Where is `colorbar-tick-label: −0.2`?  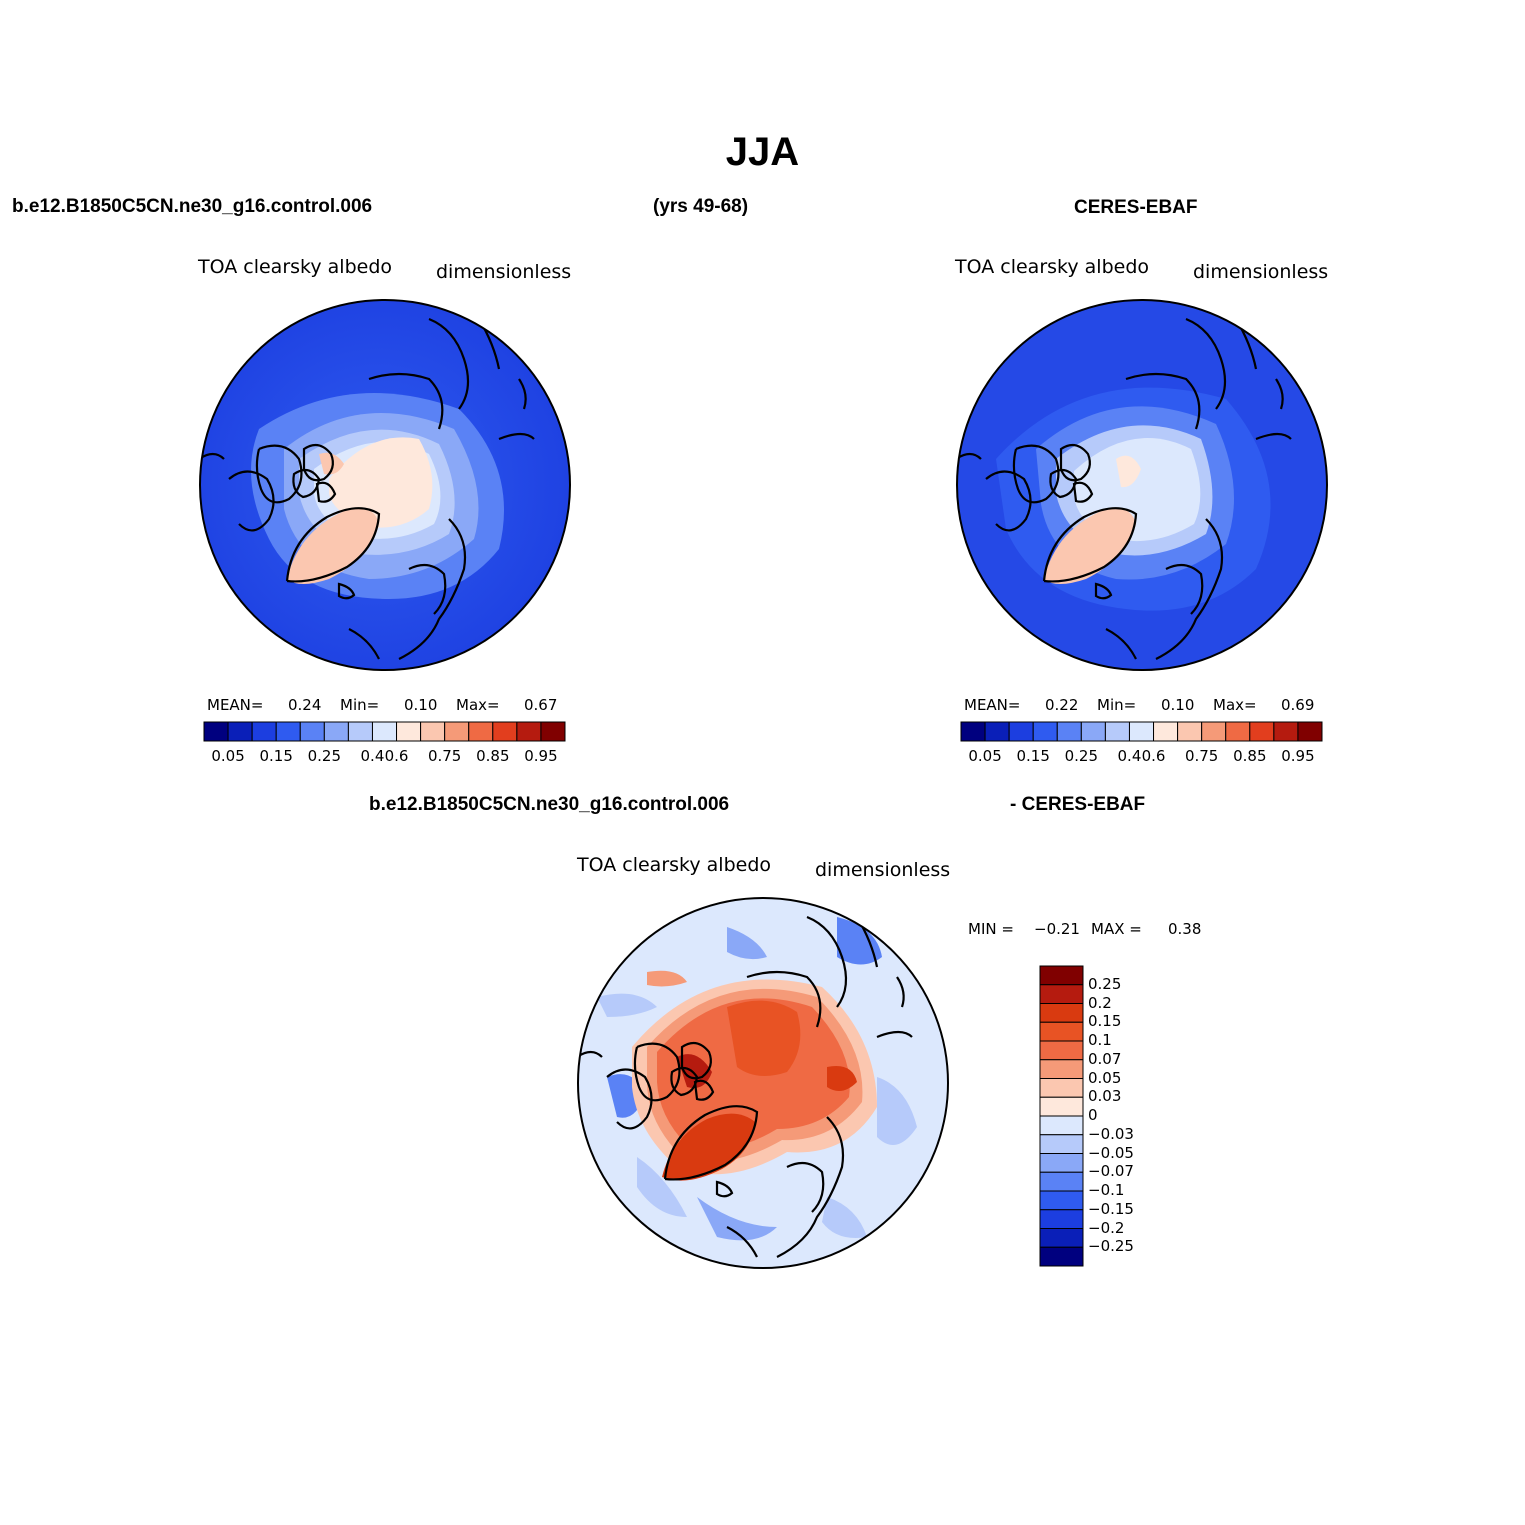 colorbar-tick-label: −0.2 is located at coordinates (1106, 1227).